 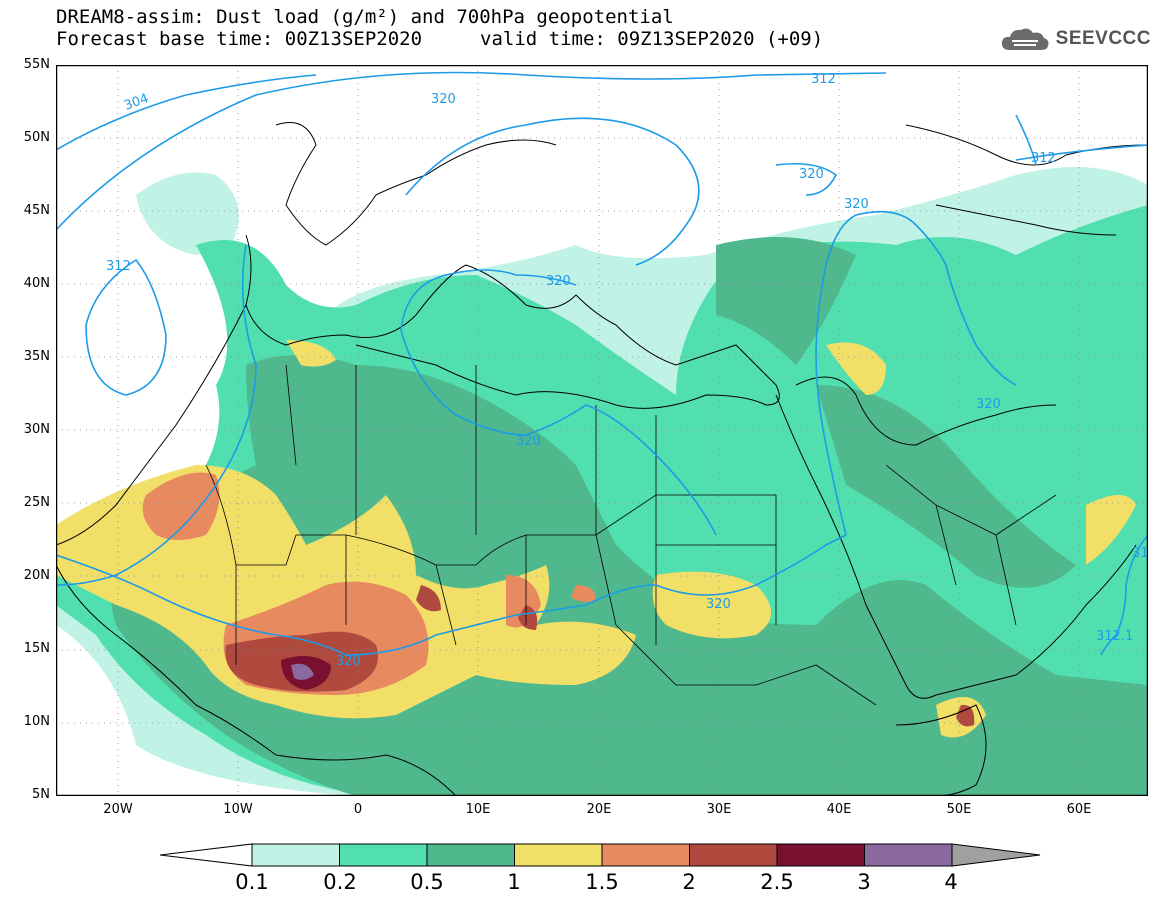 What do you see at coordinates (118, 809) in the screenshot?
I see `lon-label: 20W` at bounding box center [118, 809].